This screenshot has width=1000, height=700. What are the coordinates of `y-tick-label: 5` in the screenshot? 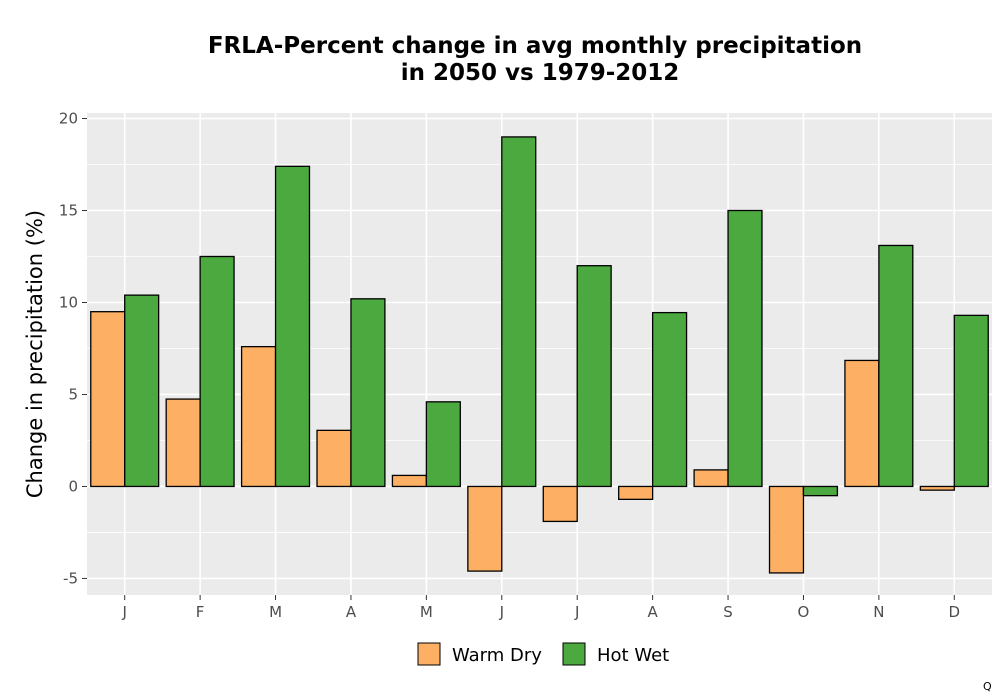 It's located at (73, 394).